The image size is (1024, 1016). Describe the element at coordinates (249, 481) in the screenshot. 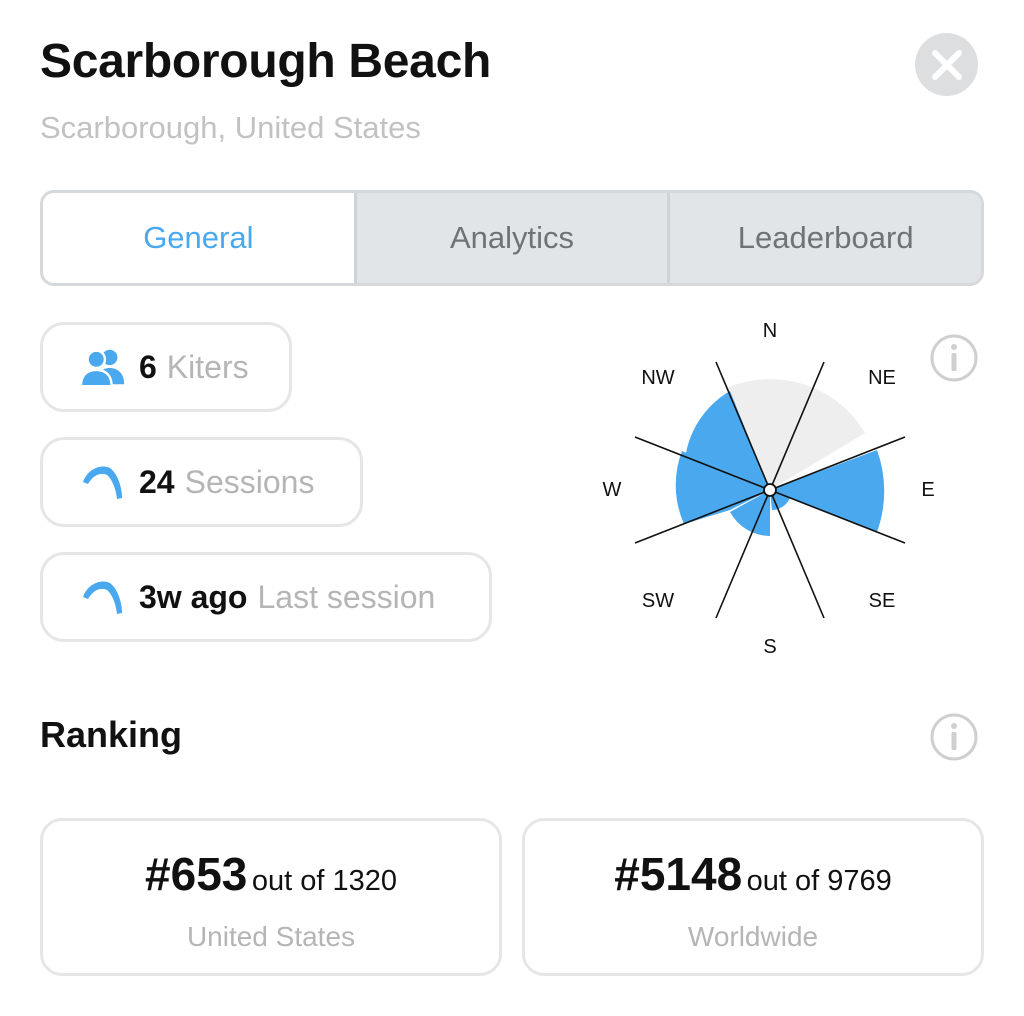

I see `sessions-label: Sessions` at that location.